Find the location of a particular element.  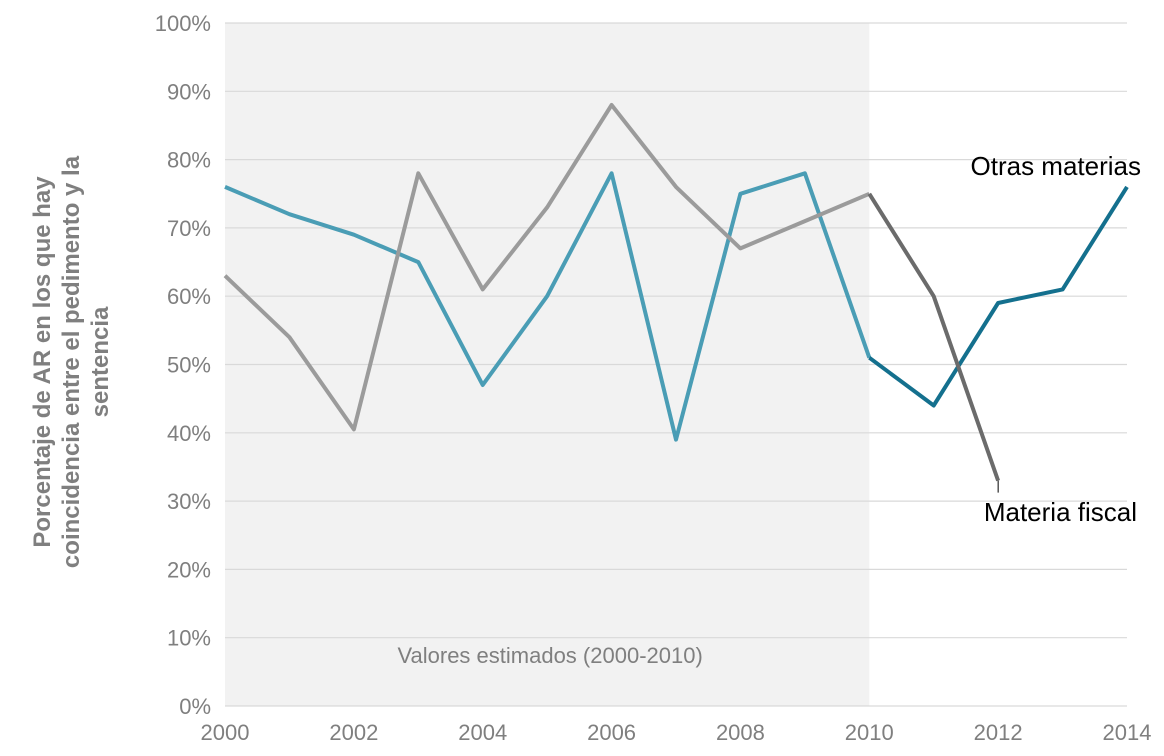

y-tick-label: 60% is located at coordinates (189, 296).